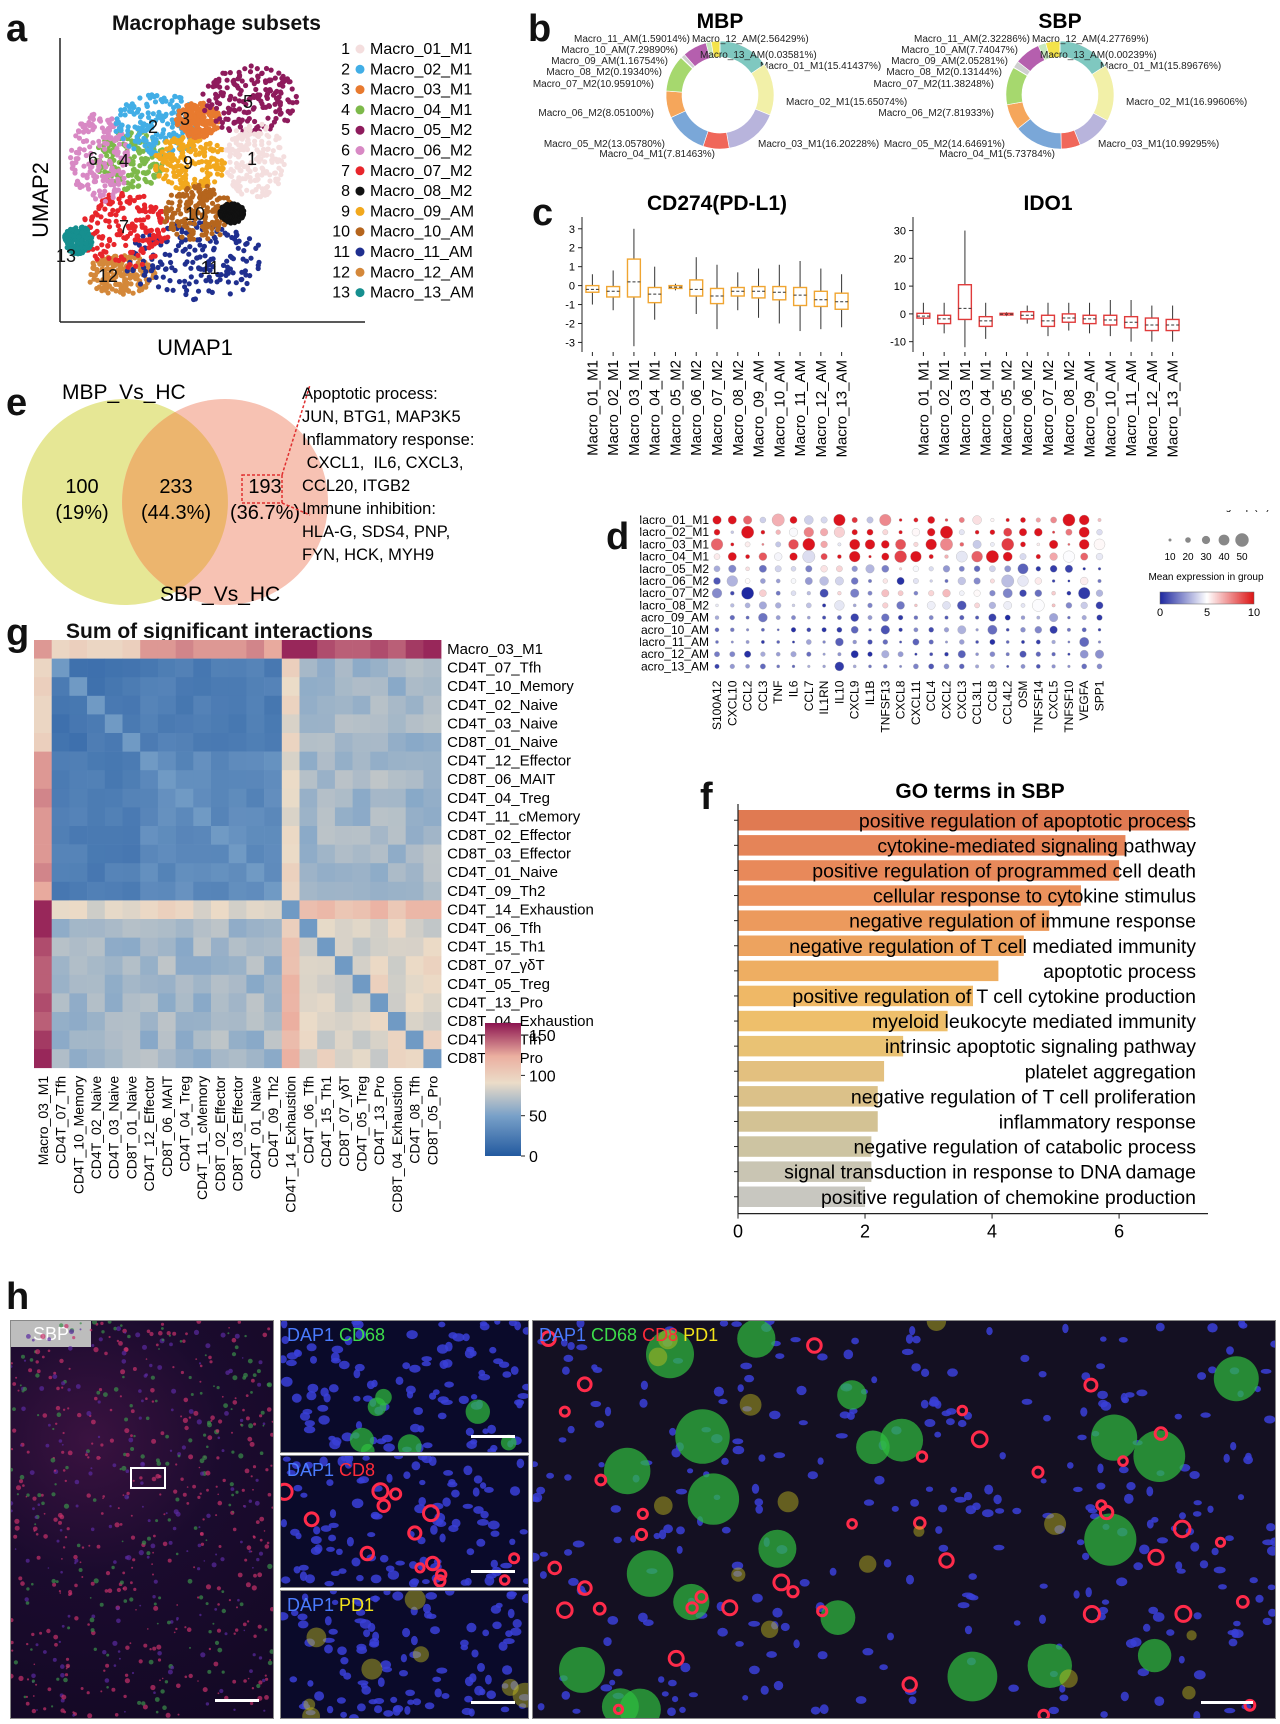 This screenshot has width=1280, height=1724. I want to click on annotation-line: Inflammatory response:, so click(388, 440).